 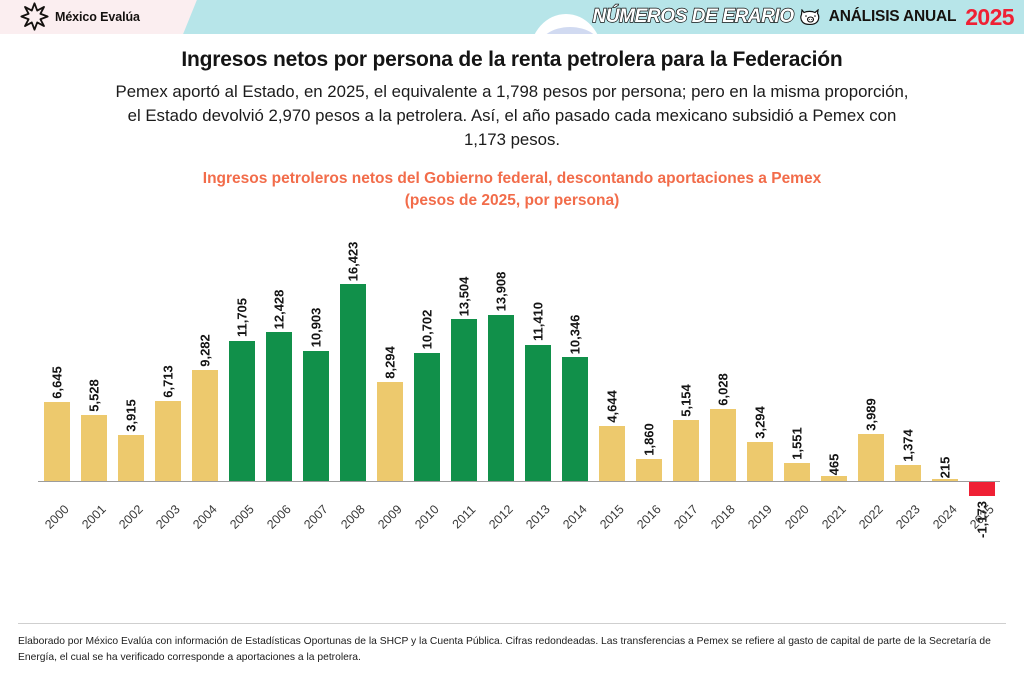 I want to click on x-tick: 2011, so click(x=463, y=523).